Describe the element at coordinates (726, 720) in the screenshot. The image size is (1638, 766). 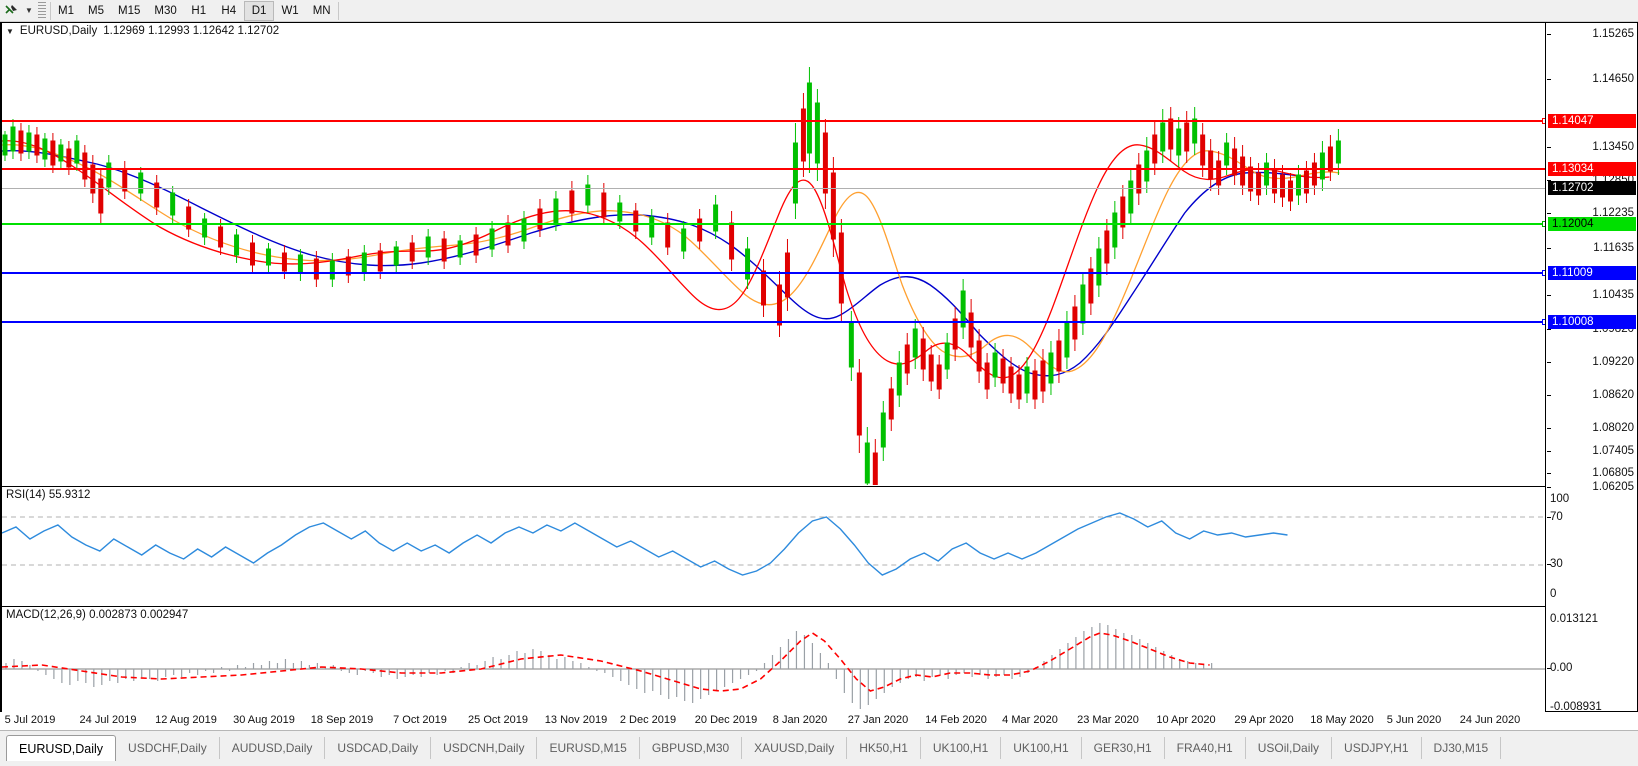
I see `date-label-9: 20 Dec 2019` at that location.